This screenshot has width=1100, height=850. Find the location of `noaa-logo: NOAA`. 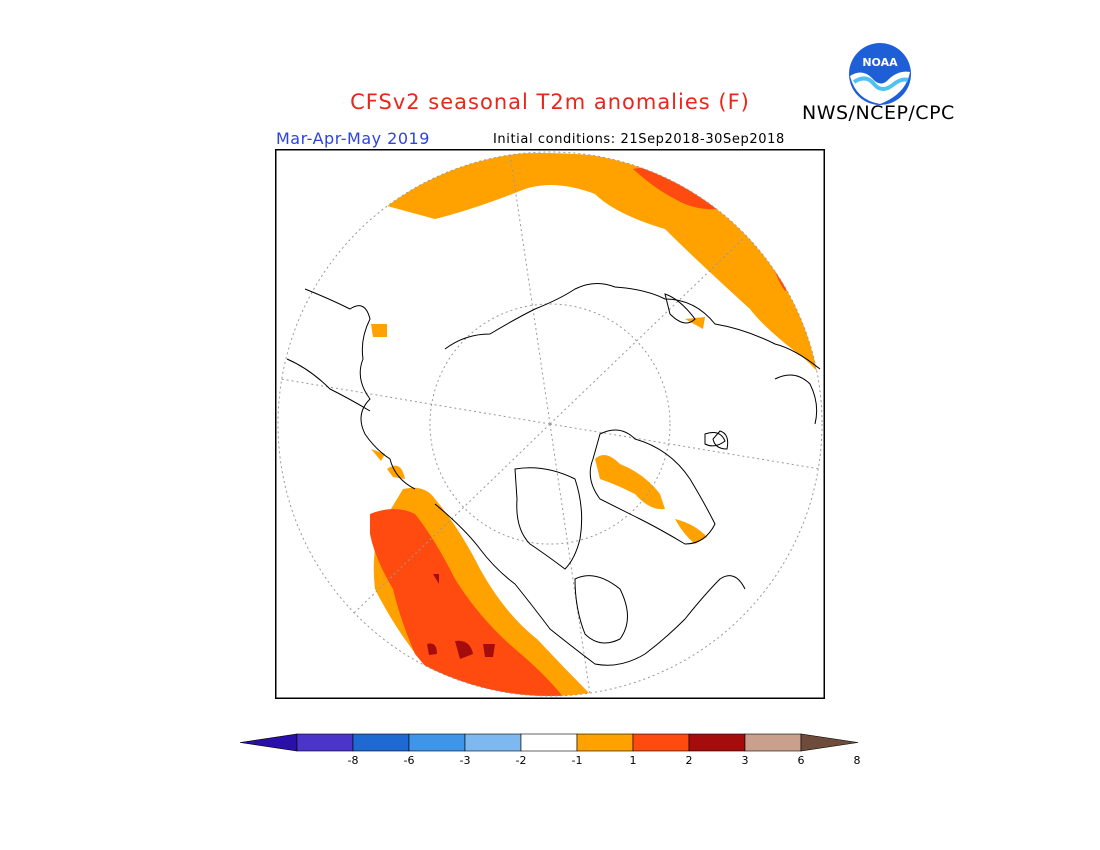

noaa-logo: NOAA is located at coordinates (880, 74).